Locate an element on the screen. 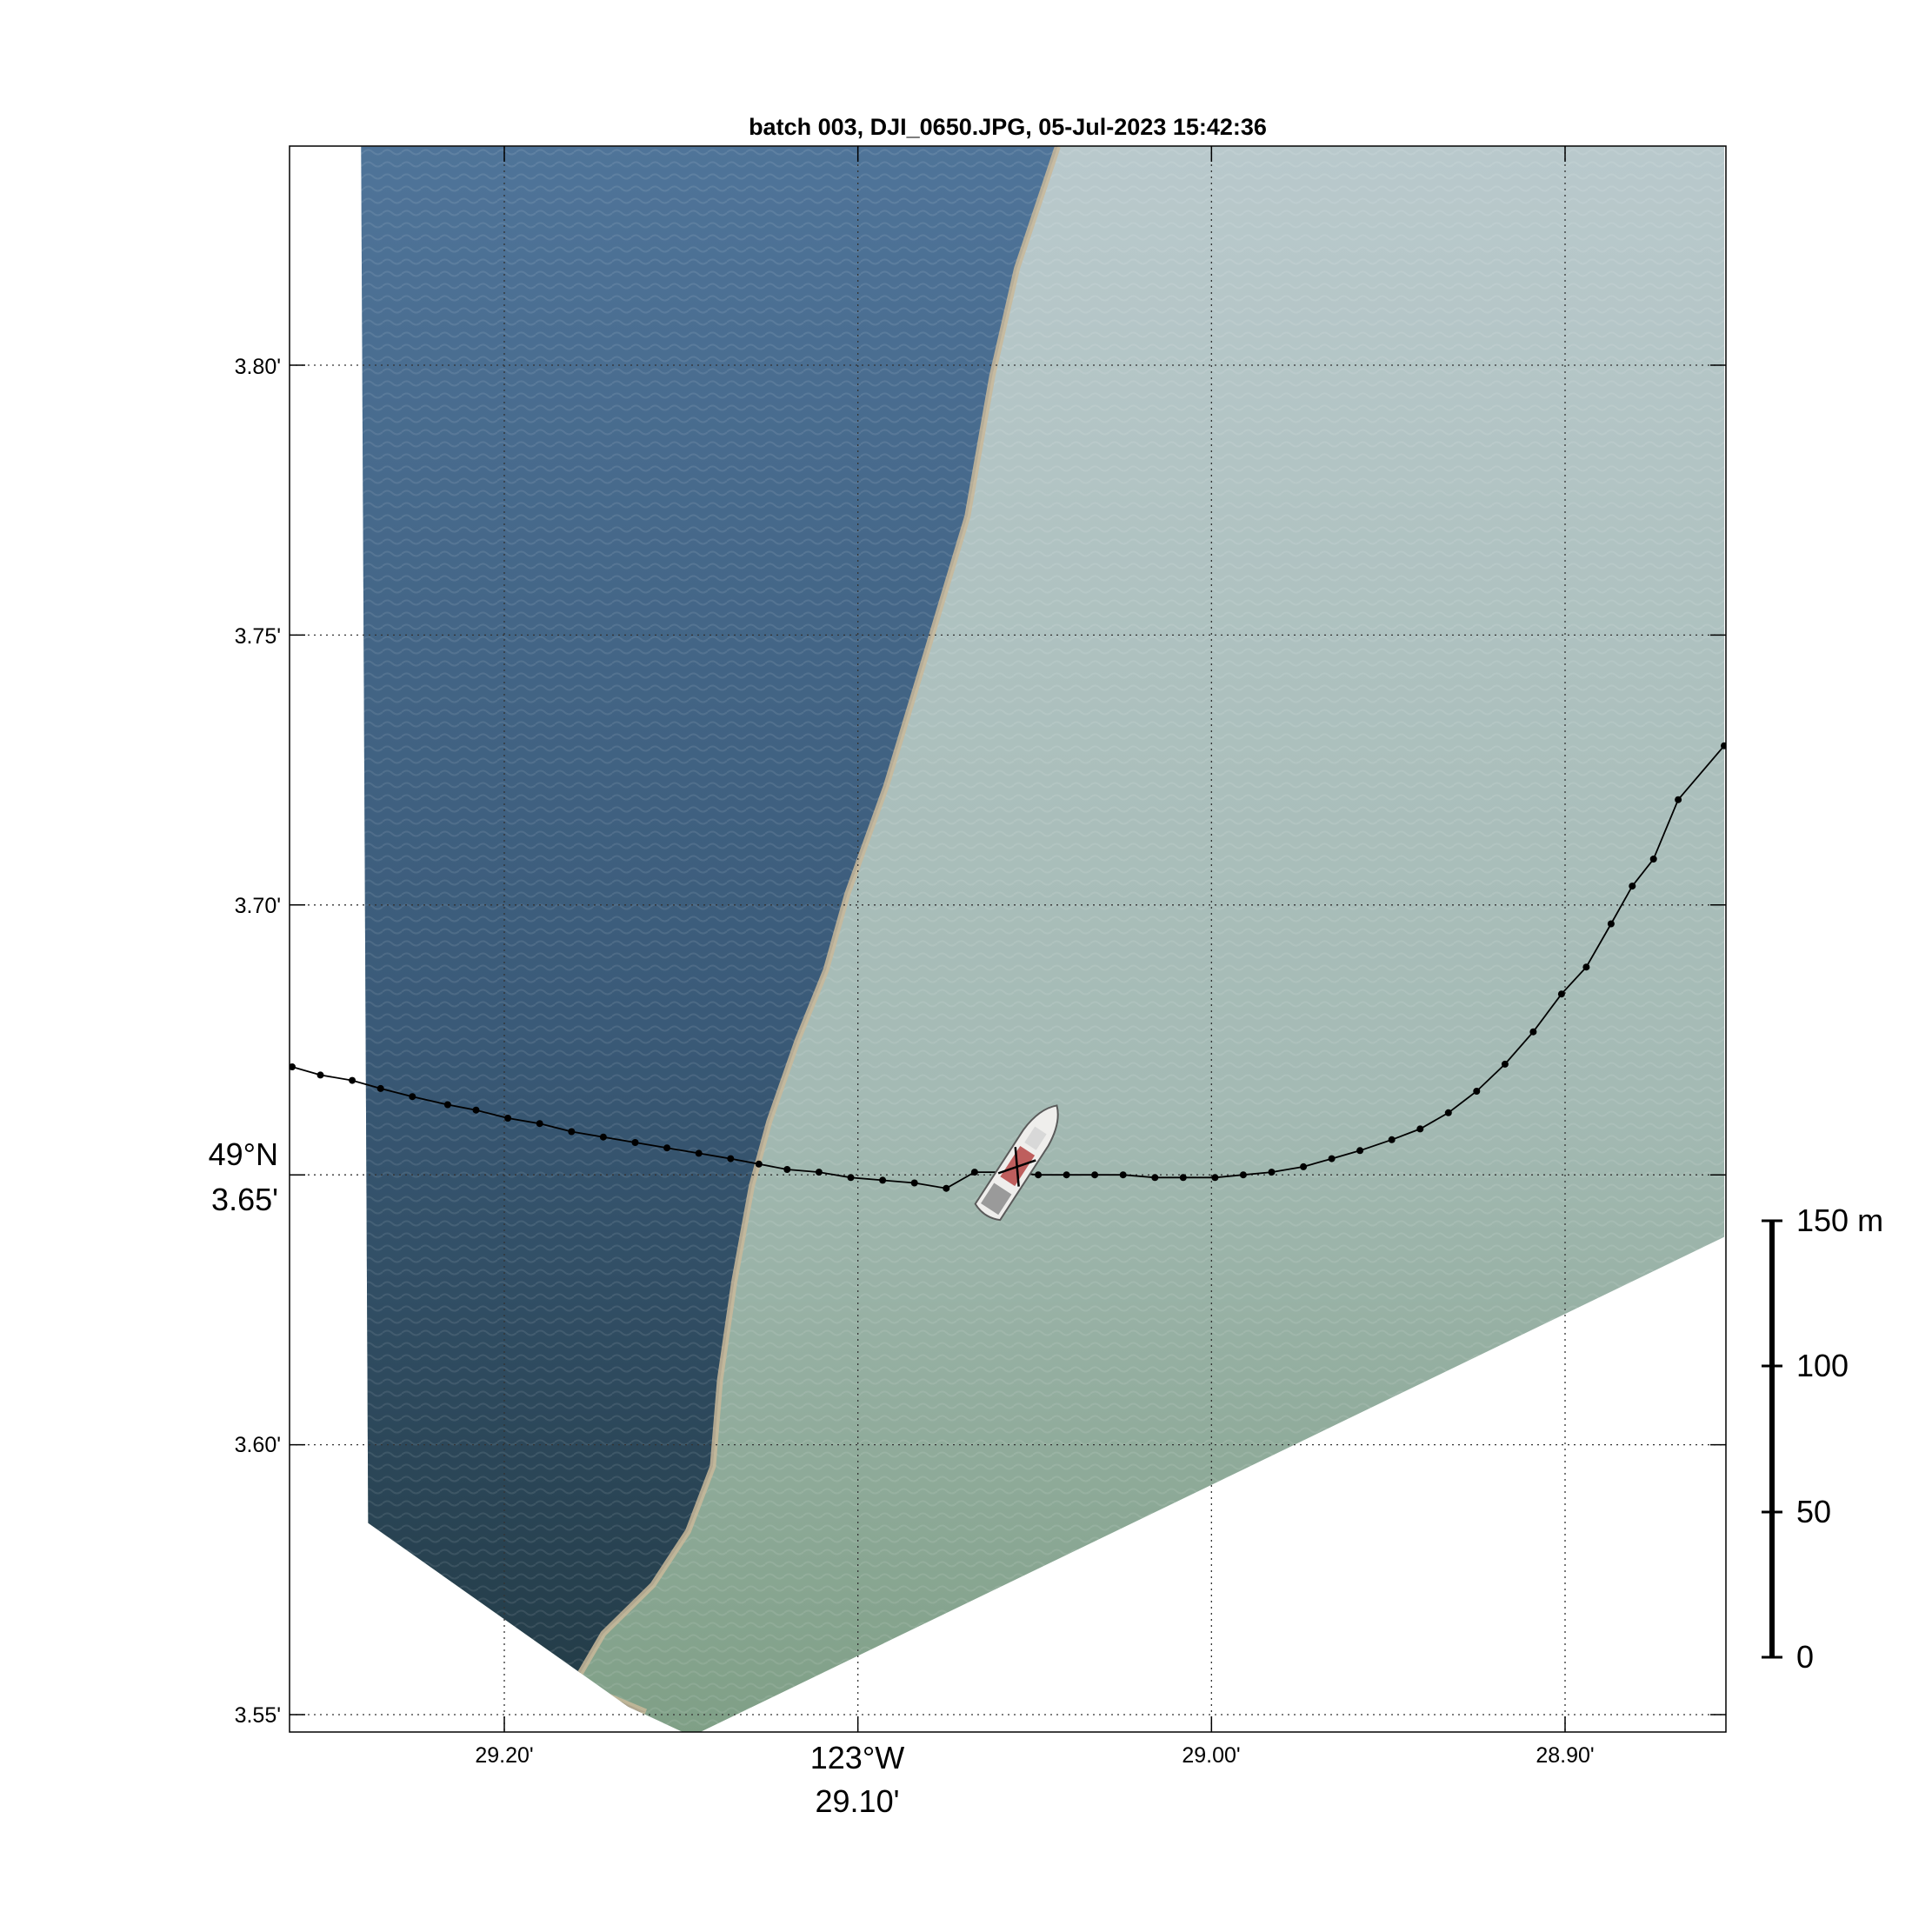 Image resolution: width=1932 pixels, height=1932 pixels. lat-label-355: 3.55' is located at coordinates (258, 1715).